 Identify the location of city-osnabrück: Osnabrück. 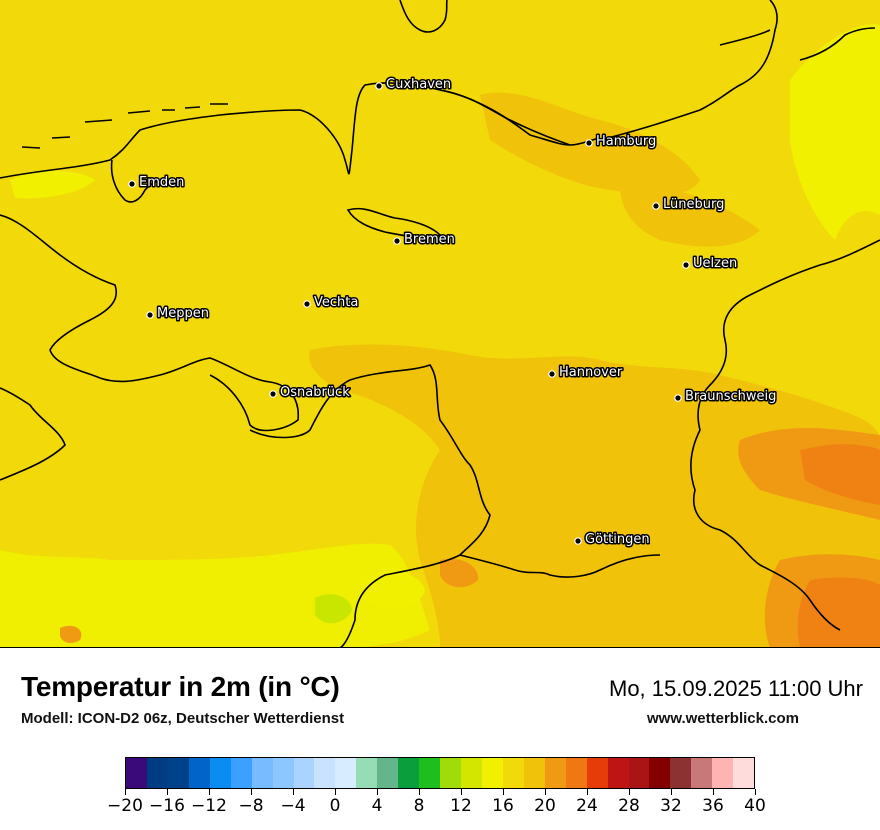
(310, 393).